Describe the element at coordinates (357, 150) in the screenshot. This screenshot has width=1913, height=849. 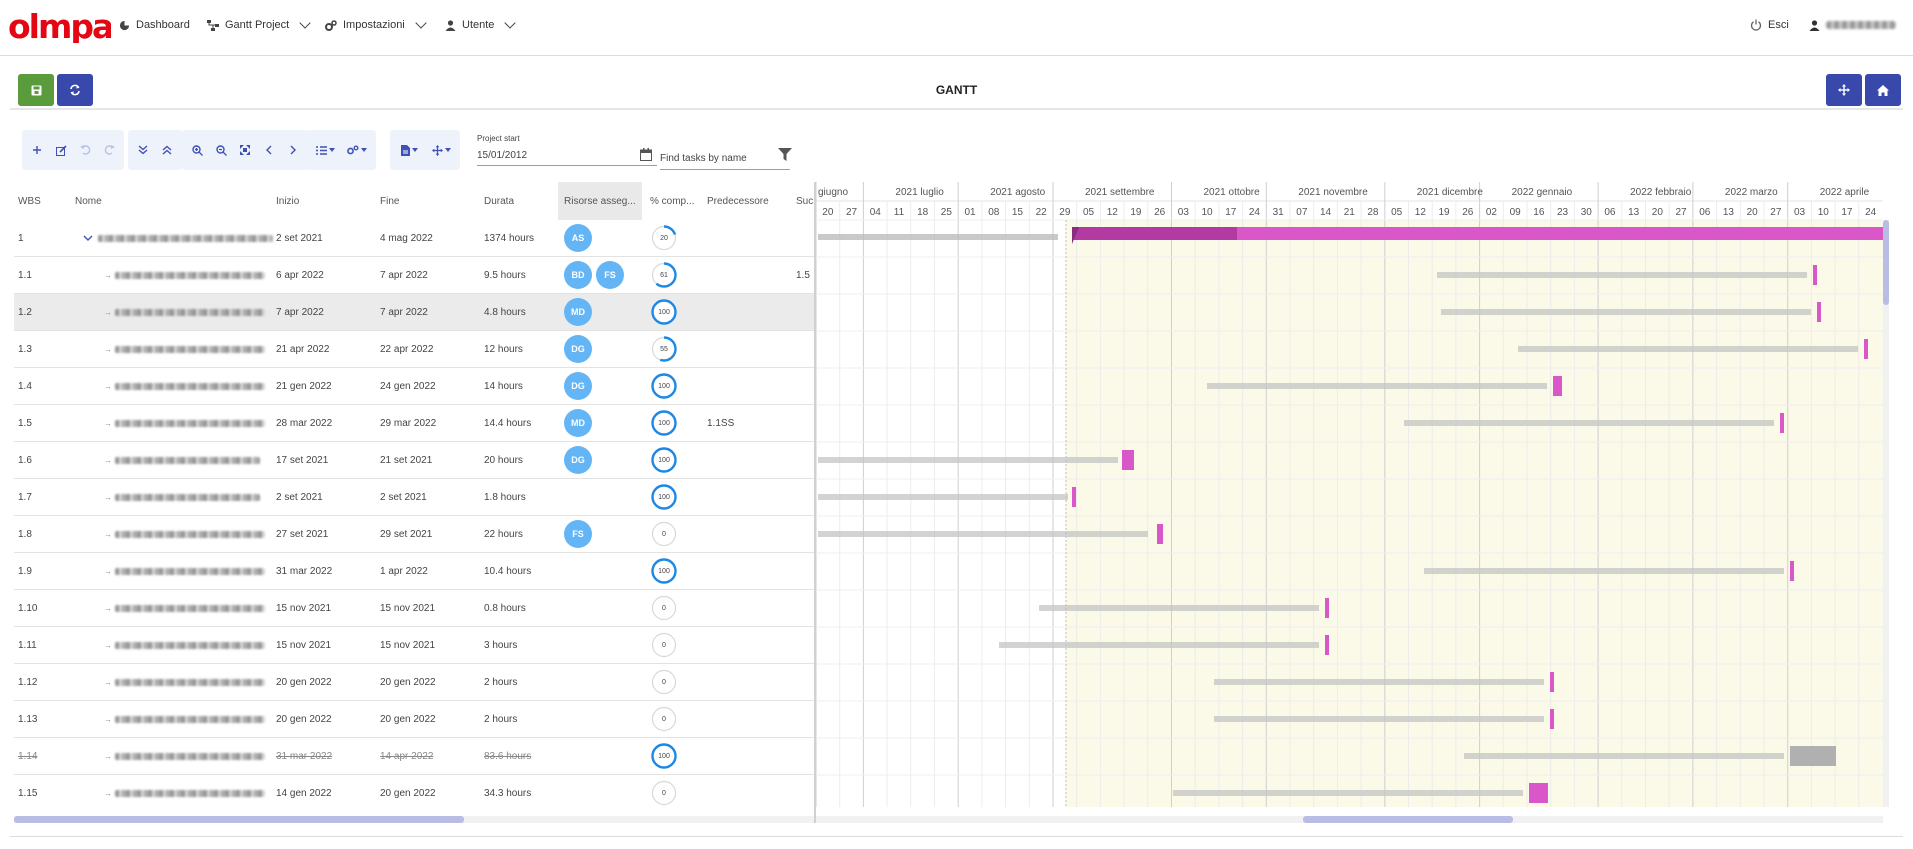
I see `settings-dropdown-button` at that location.